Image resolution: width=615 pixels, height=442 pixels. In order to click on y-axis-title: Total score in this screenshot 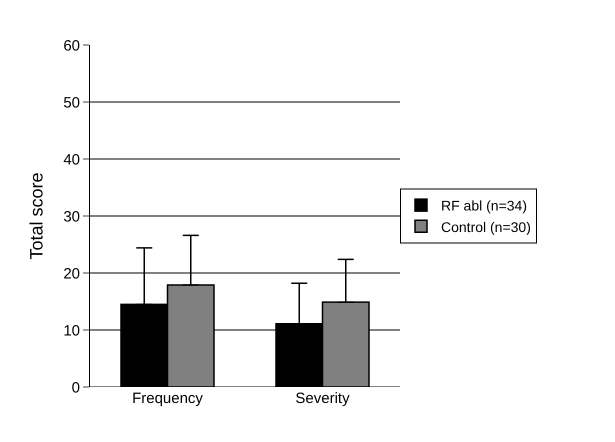, I will do `click(36, 216)`.